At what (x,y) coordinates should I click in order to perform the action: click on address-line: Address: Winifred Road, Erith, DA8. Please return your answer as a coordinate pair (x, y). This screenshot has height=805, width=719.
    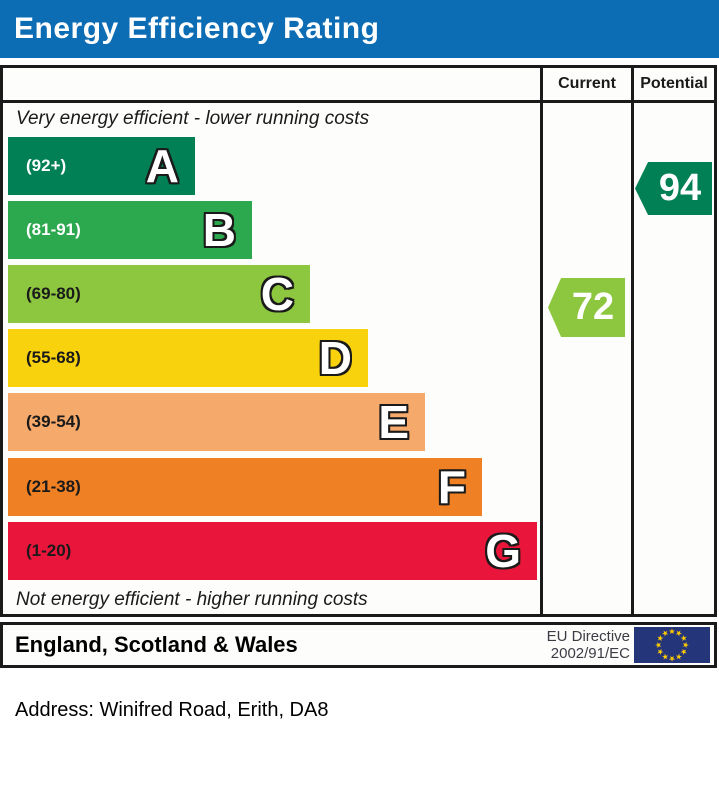
    Looking at the image, I should click on (172, 710).